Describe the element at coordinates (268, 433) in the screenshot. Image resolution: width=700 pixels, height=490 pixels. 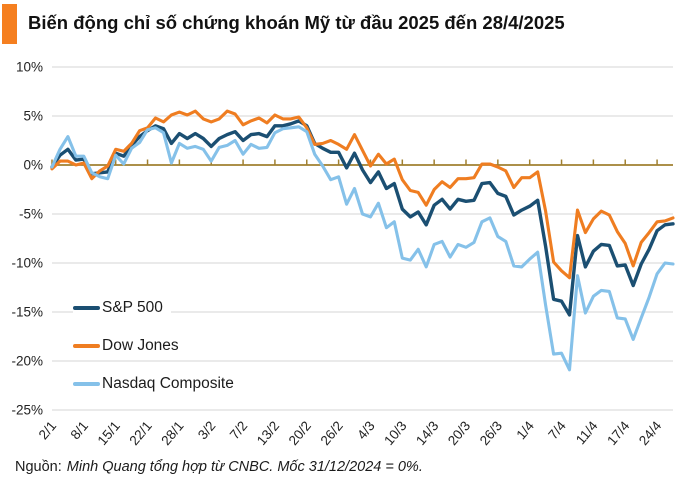
I see `x-tick-label: 13/2` at that location.